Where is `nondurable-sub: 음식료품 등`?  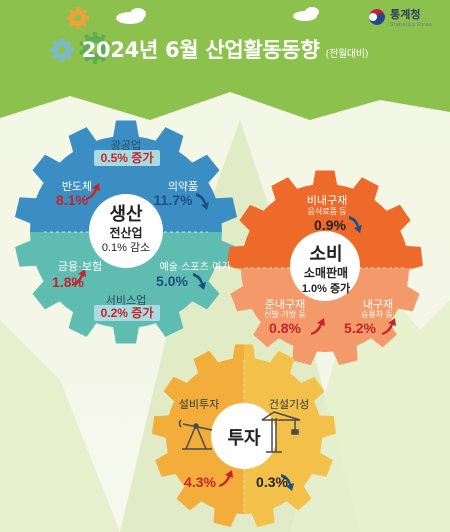
nondurable-sub: 음식료품 등 is located at coordinates (327, 211).